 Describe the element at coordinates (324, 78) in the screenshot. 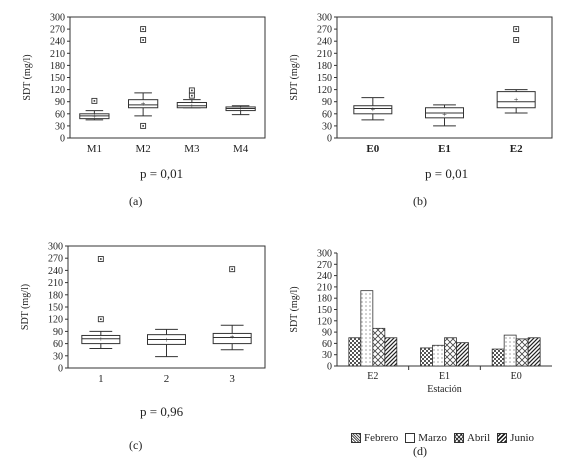

I see `y-tick-label-1: 150` at that location.